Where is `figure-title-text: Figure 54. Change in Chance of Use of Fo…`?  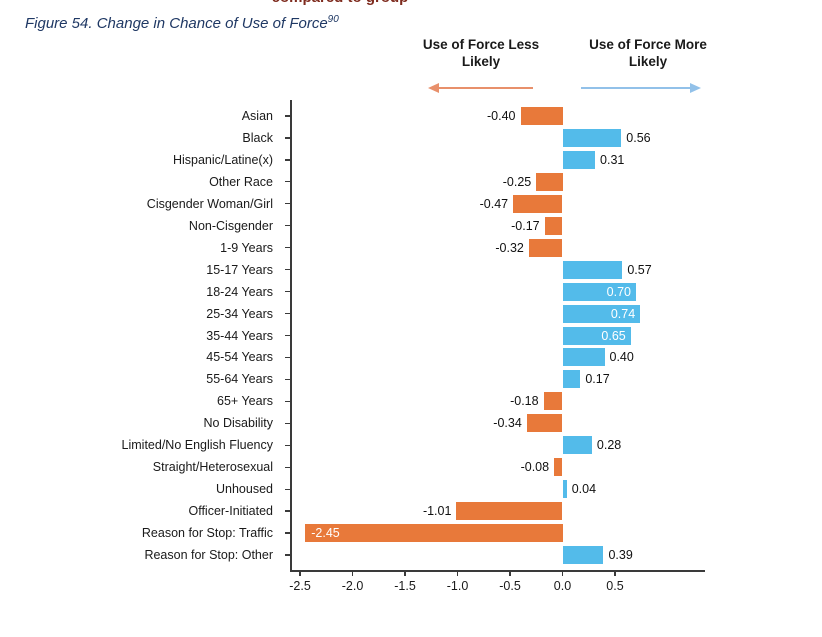 figure-title-text: Figure 54. Change in Chance of Use of Fo… is located at coordinates (176, 23).